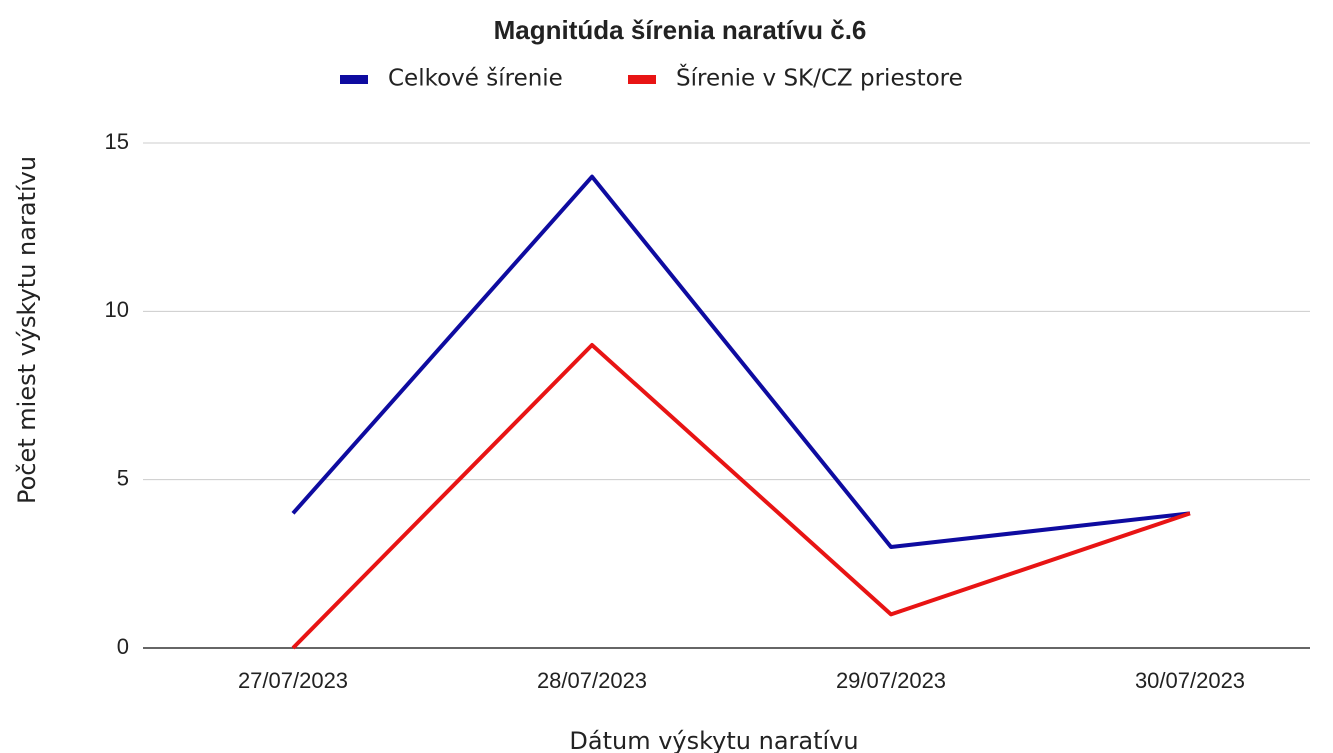 The height and width of the screenshot is (753, 1333). Describe the element at coordinates (713, 740) in the screenshot. I see `x-axis-label: Dátum výskytu naratívu` at that location.